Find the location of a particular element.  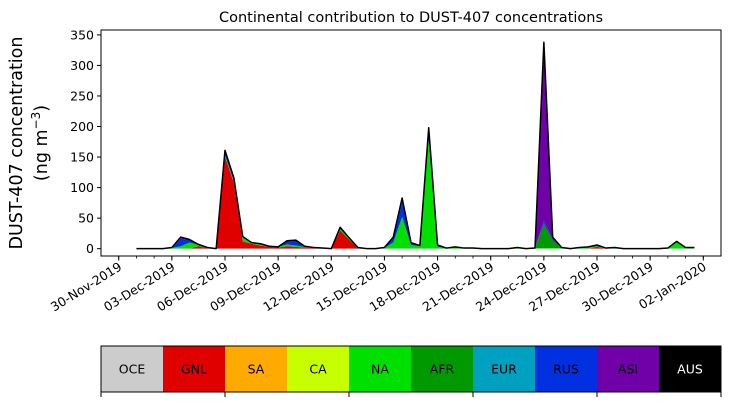

legend-label-eur: EUR is located at coordinates (504, 369).